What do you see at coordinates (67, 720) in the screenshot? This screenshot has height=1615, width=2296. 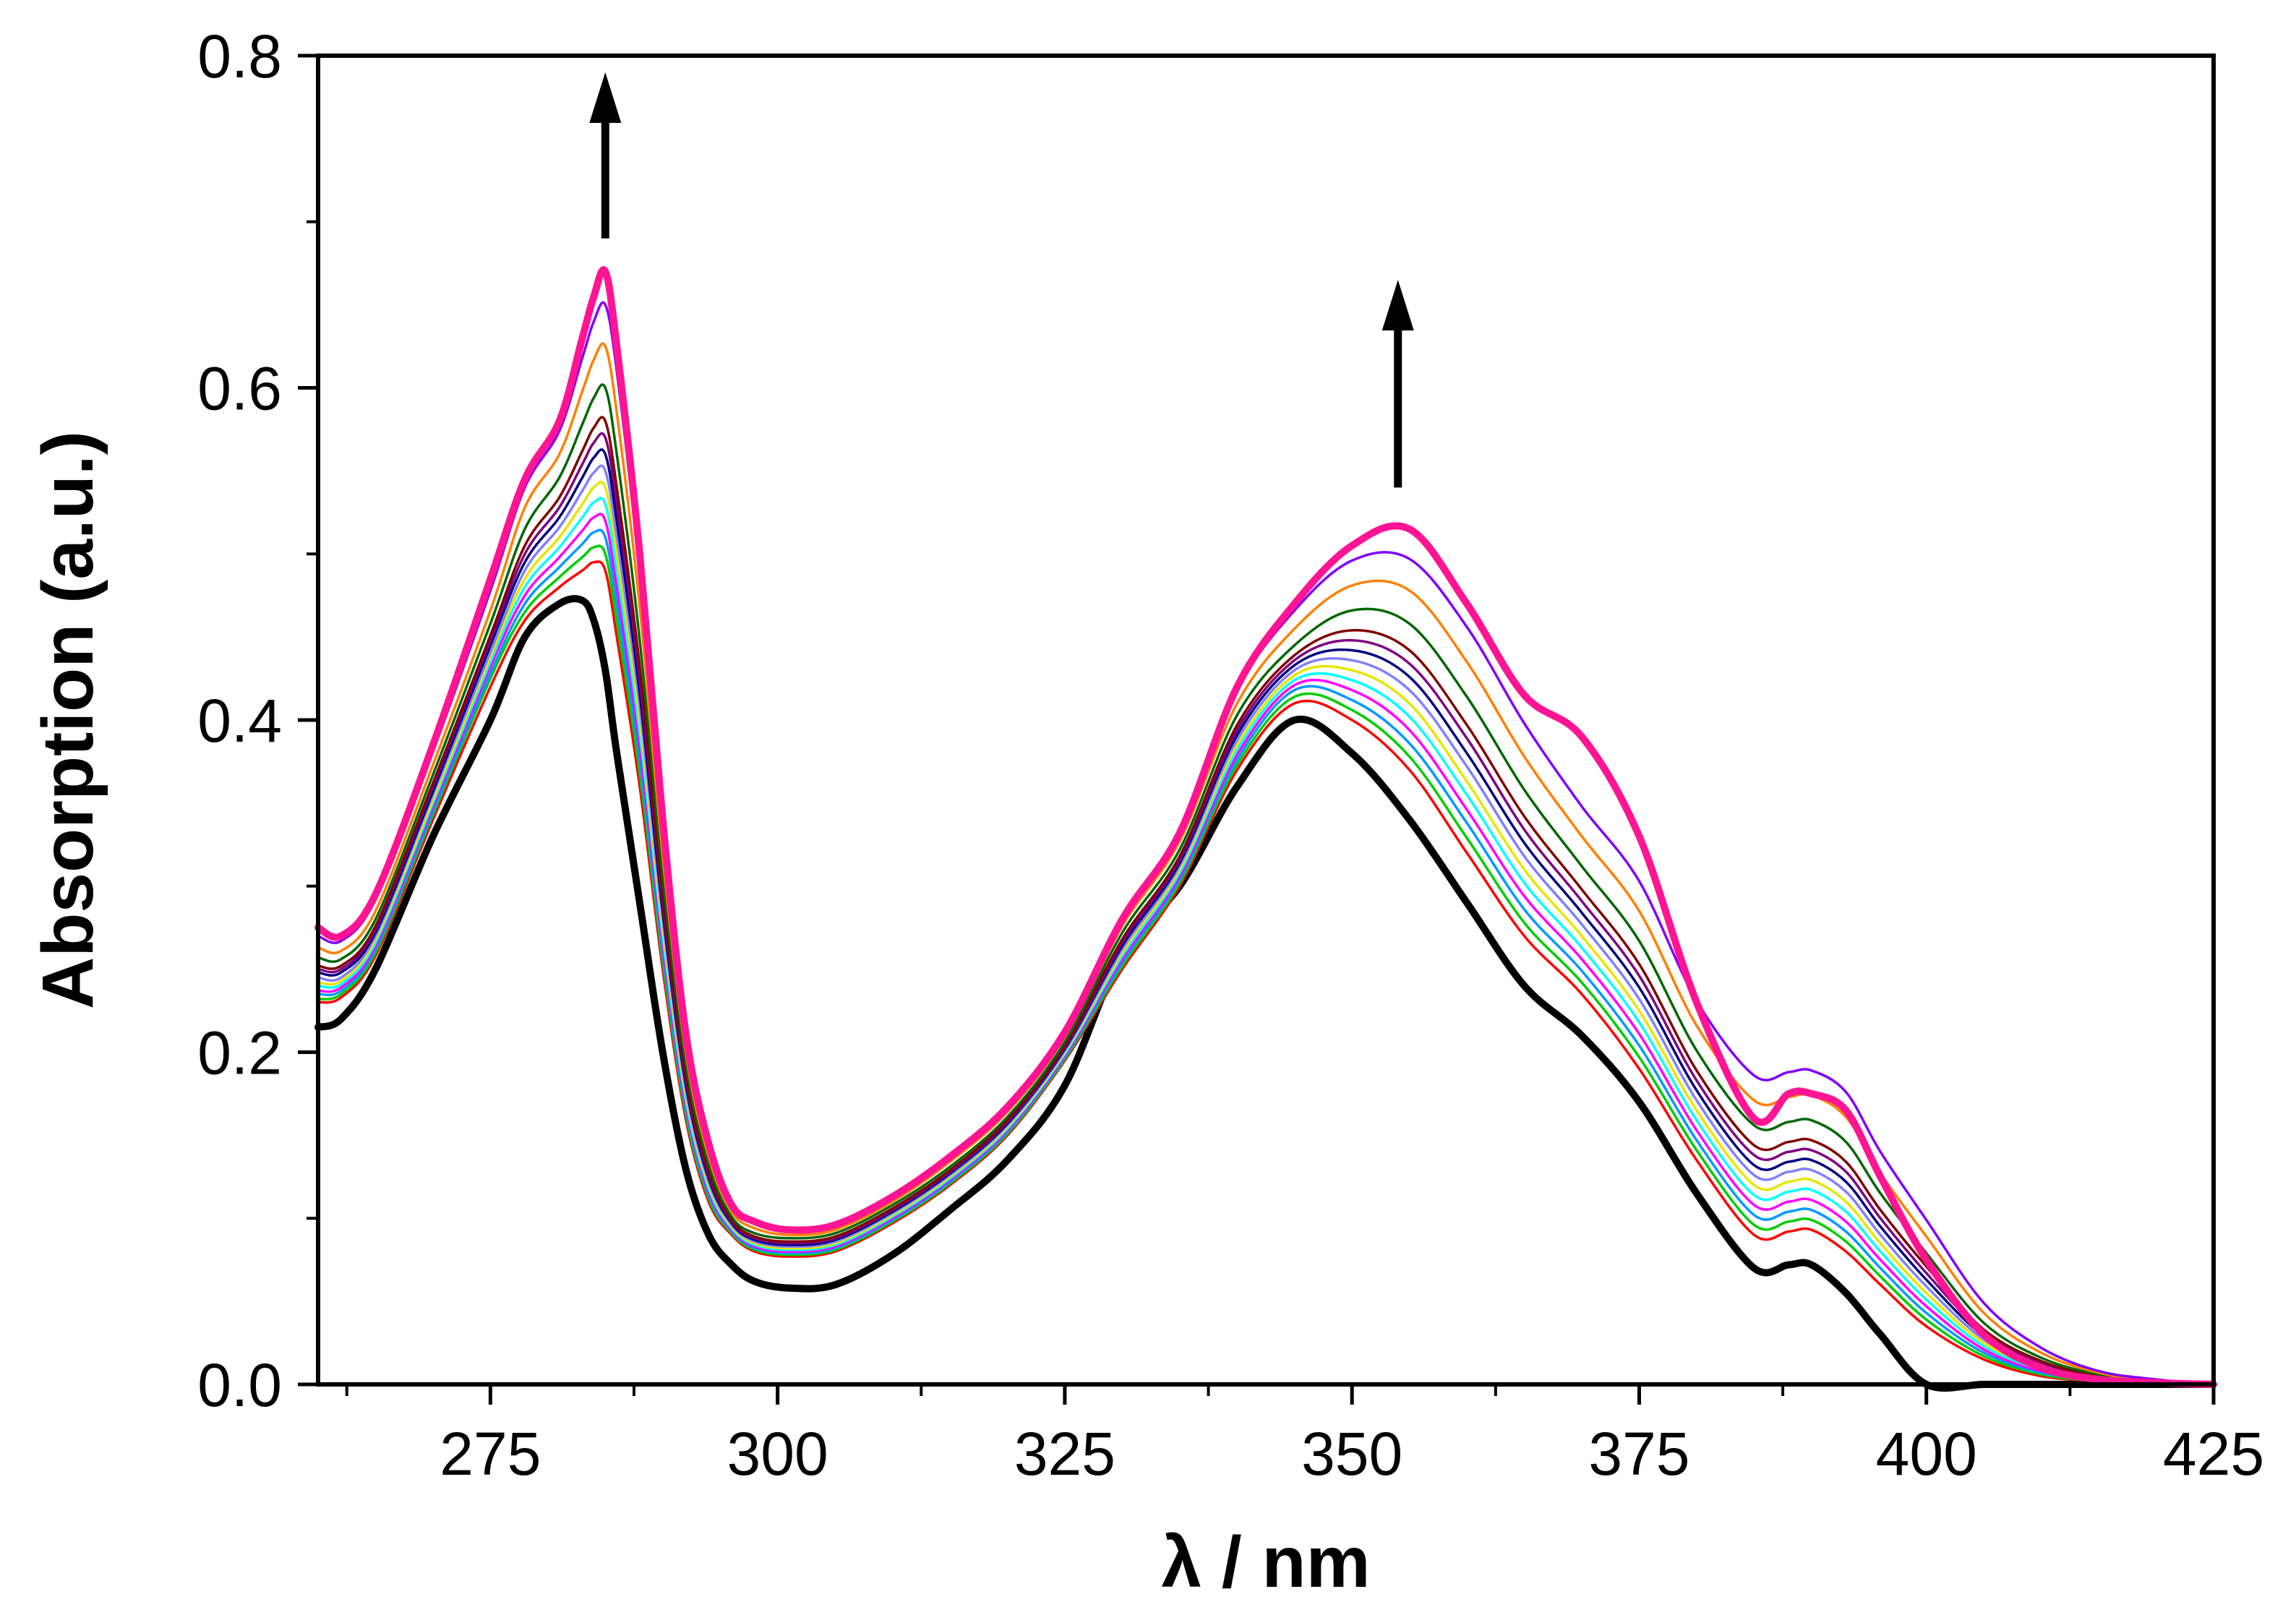 I see `y-axis-title: Absorption (a.u.)` at bounding box center [67, 720].